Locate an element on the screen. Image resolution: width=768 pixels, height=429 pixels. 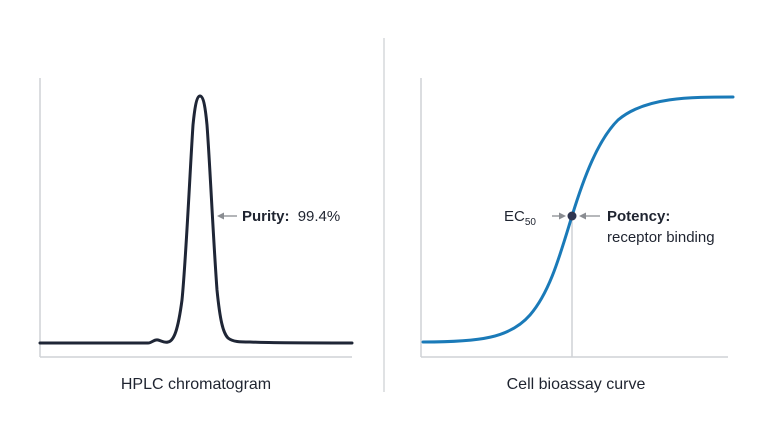
purity-value: 99.4% is located at coordinates (319, 216).